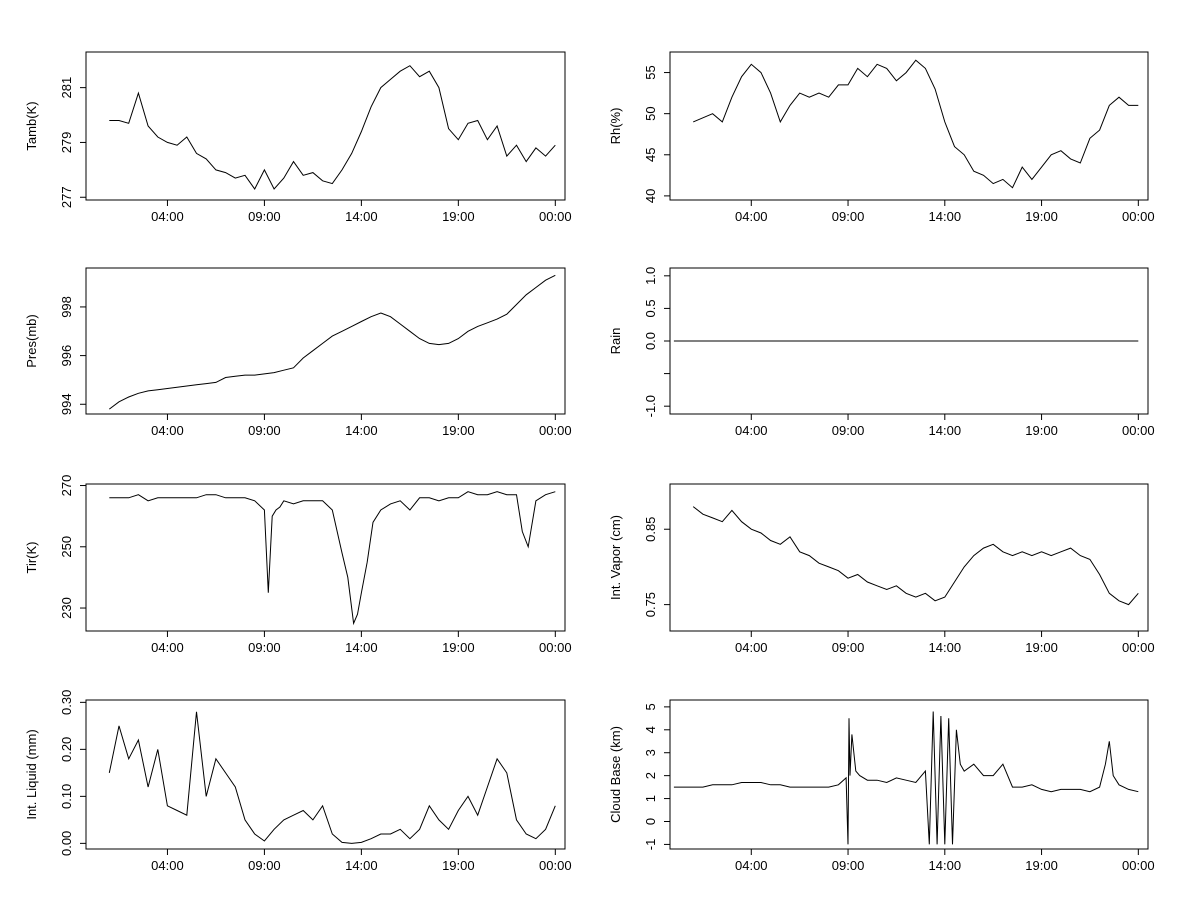 The height and width of the screenshot is (900, 1200). What do you see at coordinates (66, 608) in the screenshot?
I see `y-tick-label: 230` at bounding box center [66, 608].